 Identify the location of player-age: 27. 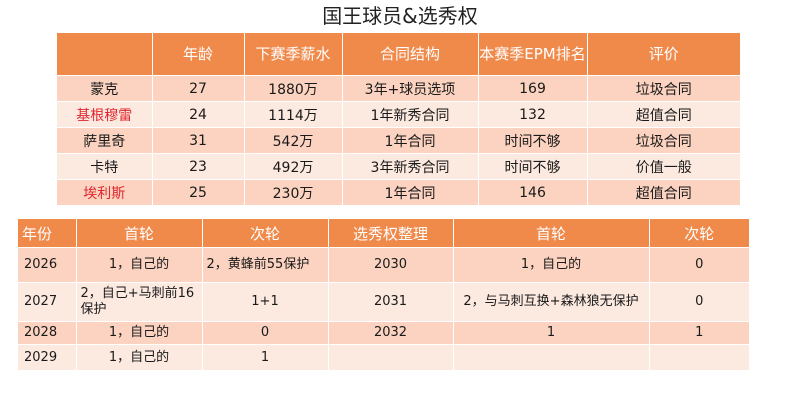
(197, 88).